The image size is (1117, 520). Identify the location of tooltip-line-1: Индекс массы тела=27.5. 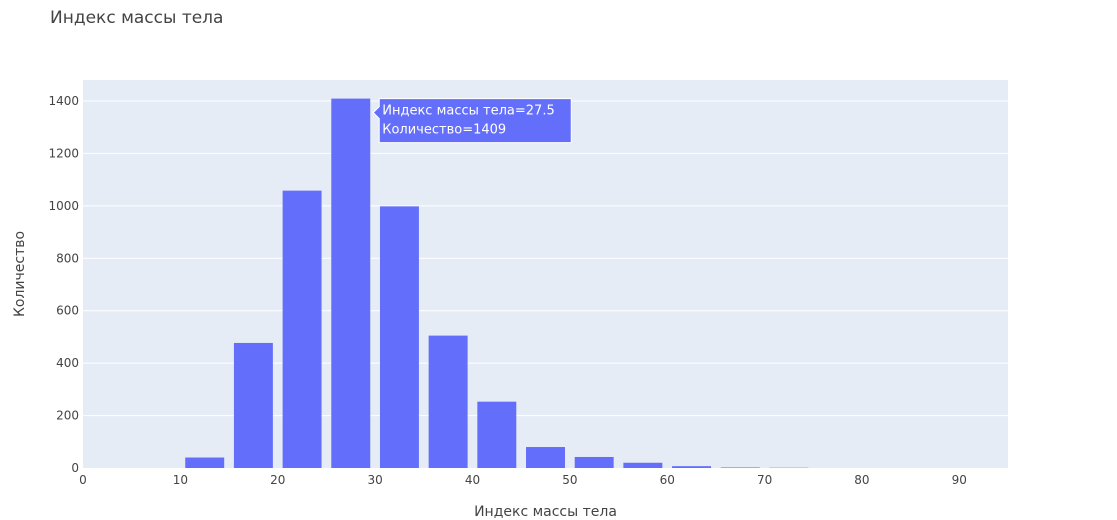
(468, 111).